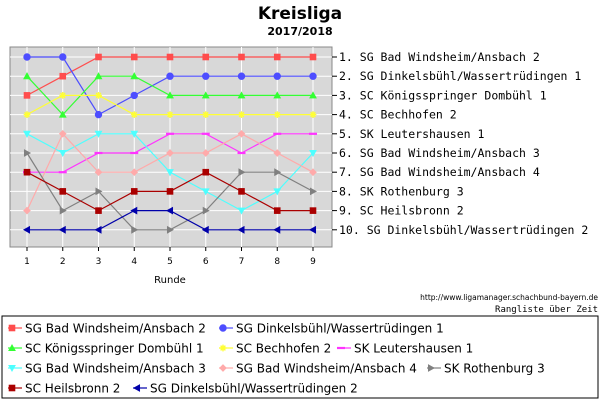 The height and width of the screenshot is (400, 600). What do you see at coordinates (134, 262) in the screenshot?
I see `x-tick-label: 4` at bounding box center [134, 262].